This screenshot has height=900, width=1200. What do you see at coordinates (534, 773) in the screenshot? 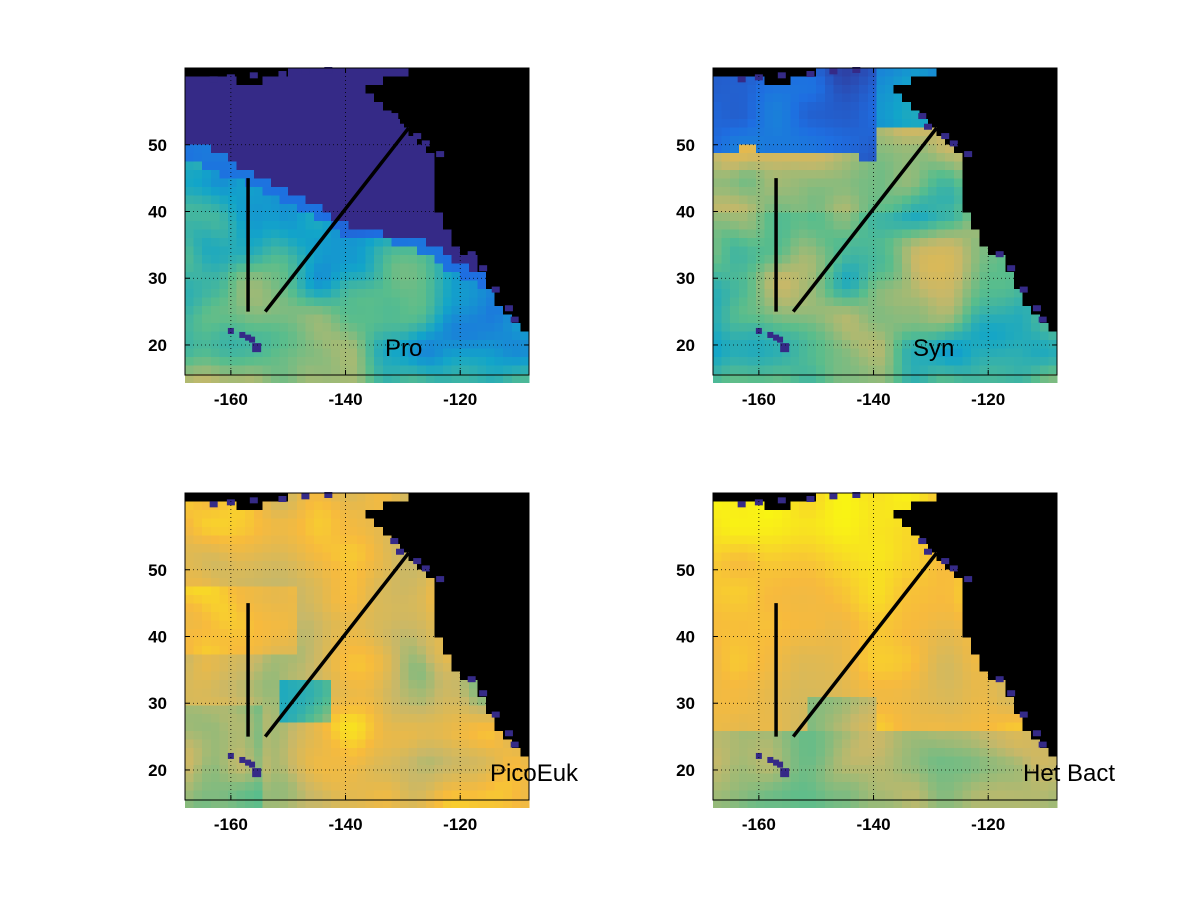
I see `panel-label: PicoEuk` at bounding box center [534, 773].